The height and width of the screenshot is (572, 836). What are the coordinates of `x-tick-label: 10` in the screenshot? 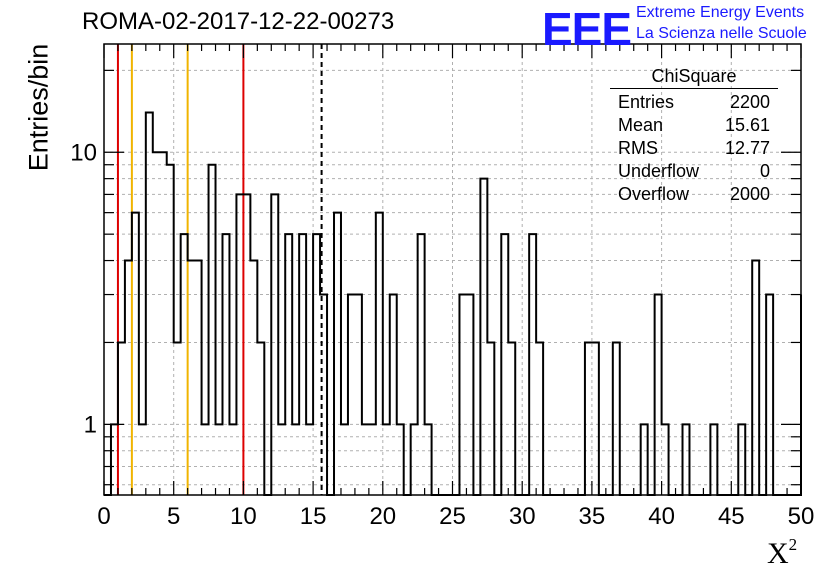 It's located at (243, 516).